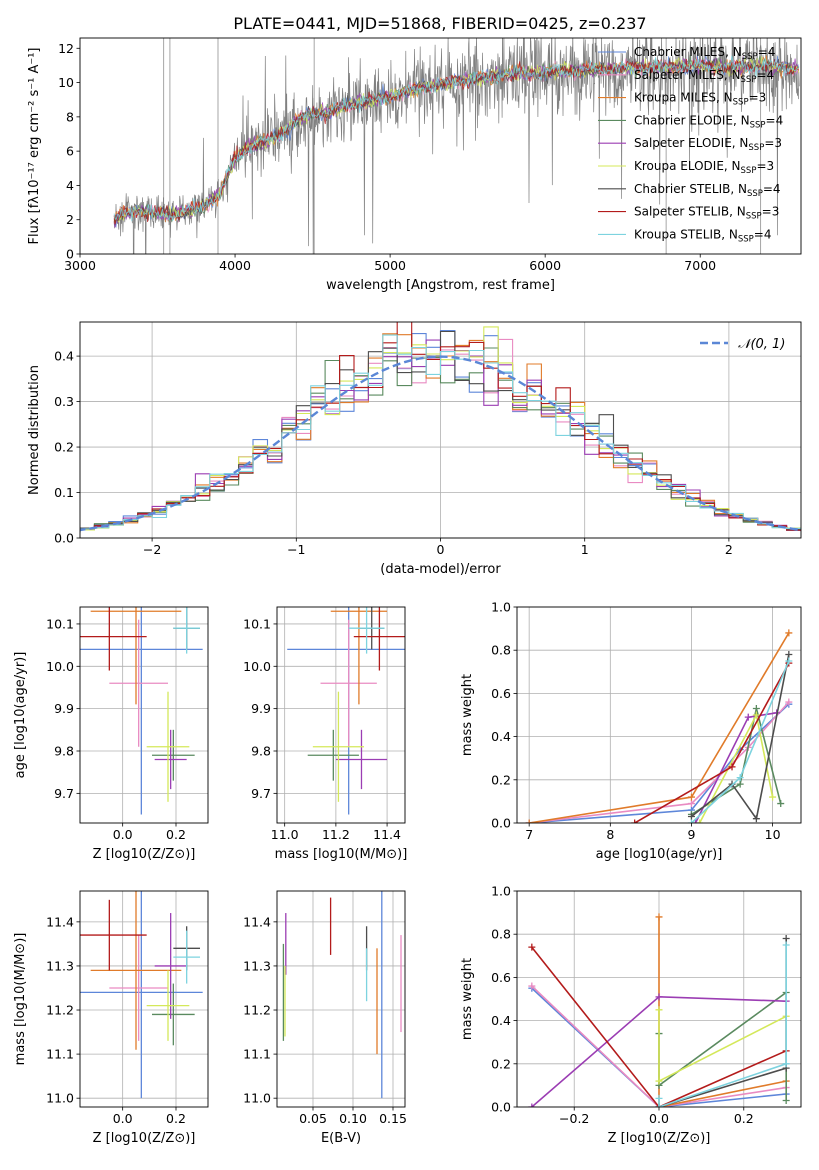 This screenshot has height=1170, width=819. I want to click on wz-ytick-label: 0.0, so click(501, 1107).